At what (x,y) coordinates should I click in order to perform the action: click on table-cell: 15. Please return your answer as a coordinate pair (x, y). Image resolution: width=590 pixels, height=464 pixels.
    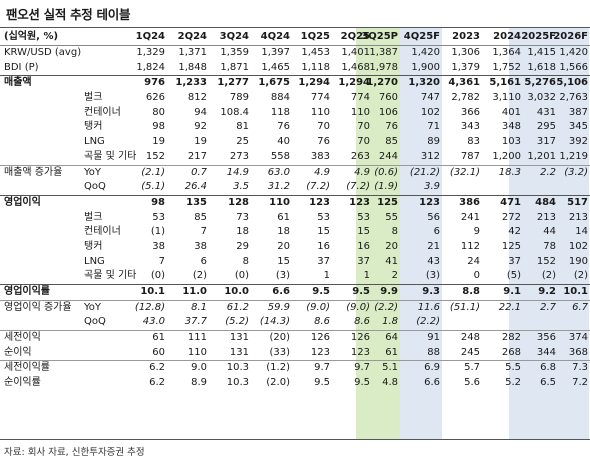
    Looking at the image, I should click on (363, 232).